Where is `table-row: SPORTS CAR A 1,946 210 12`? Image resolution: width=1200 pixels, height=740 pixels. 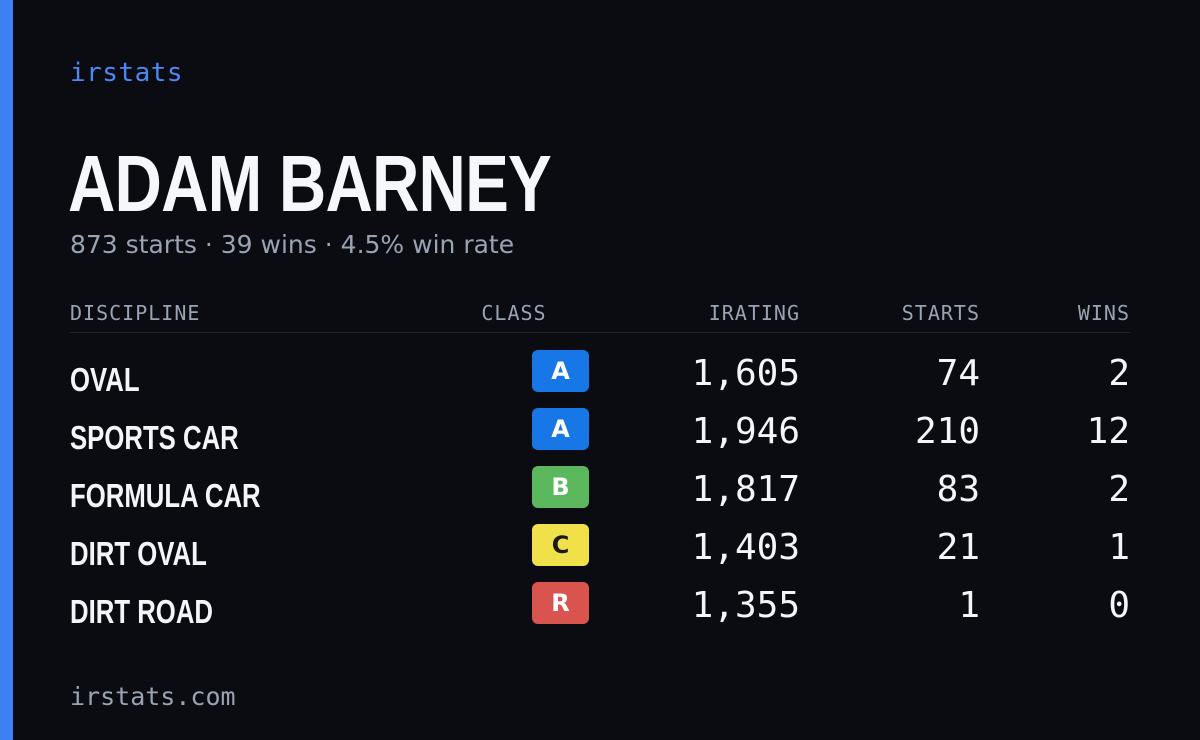 table-row: SPORTS CAR A 1,946 210 12 is located at coordinates (600, 437).